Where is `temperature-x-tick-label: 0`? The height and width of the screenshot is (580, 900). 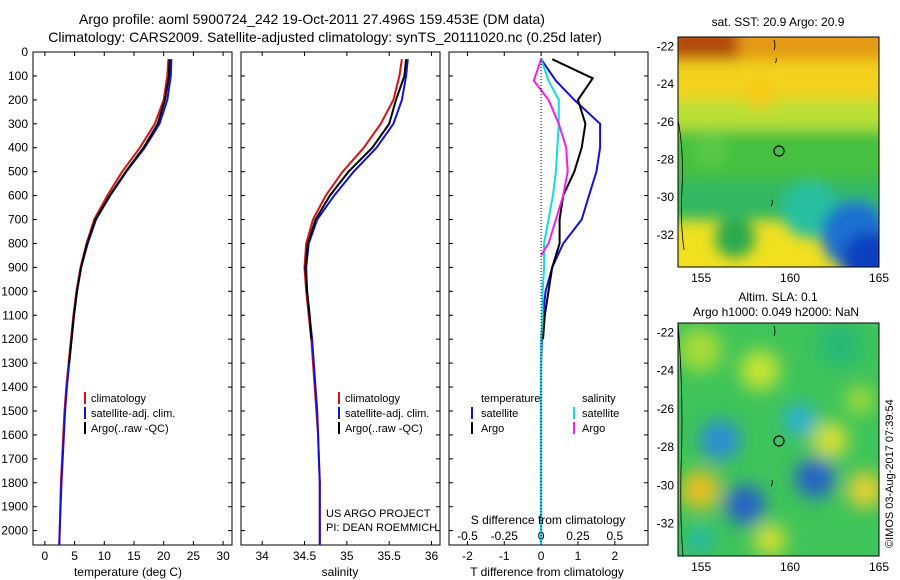
temperature-x-tick-label: 0 is located at coordinates (45, 556).